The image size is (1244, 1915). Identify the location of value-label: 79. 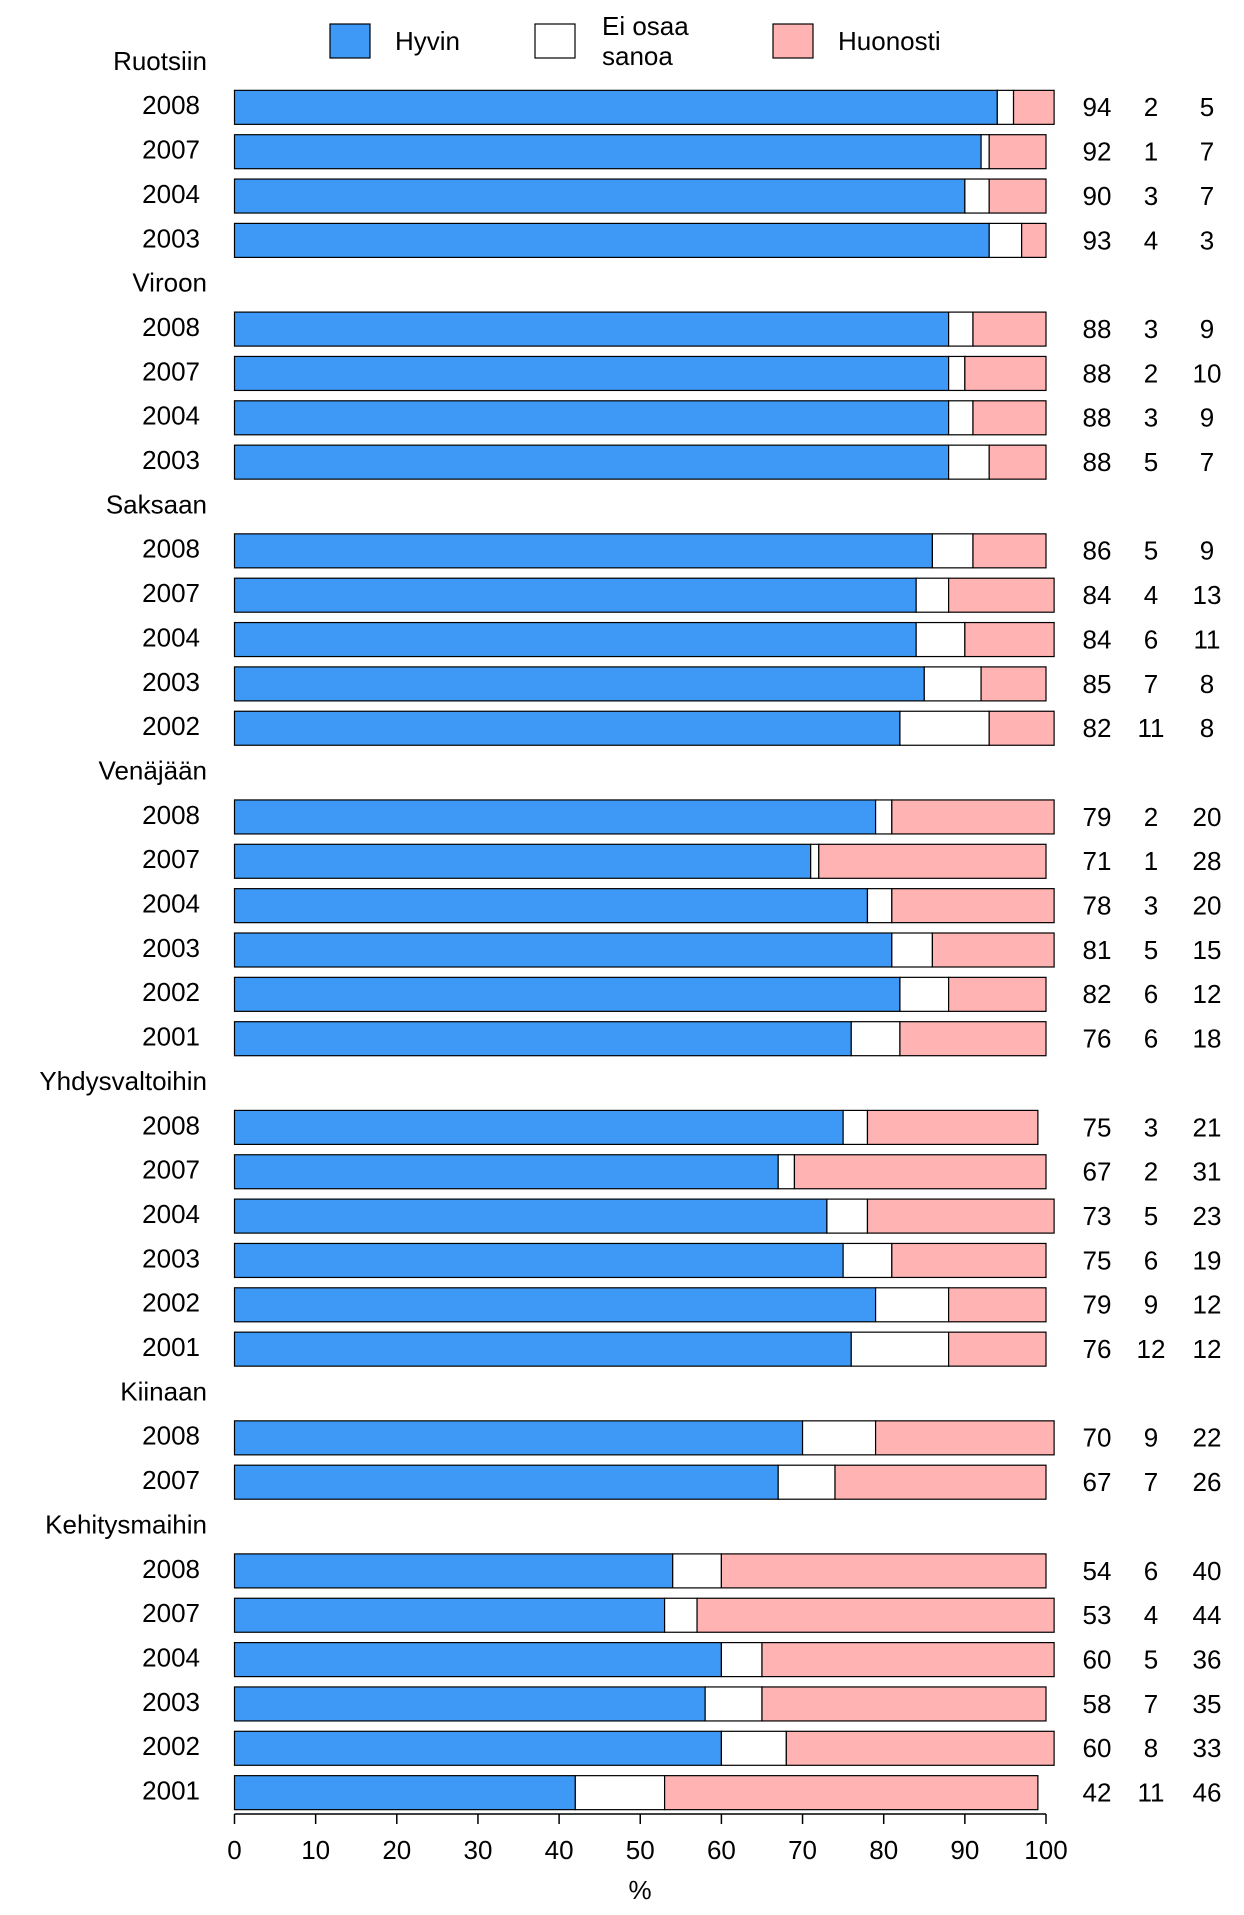
(1097, 817).